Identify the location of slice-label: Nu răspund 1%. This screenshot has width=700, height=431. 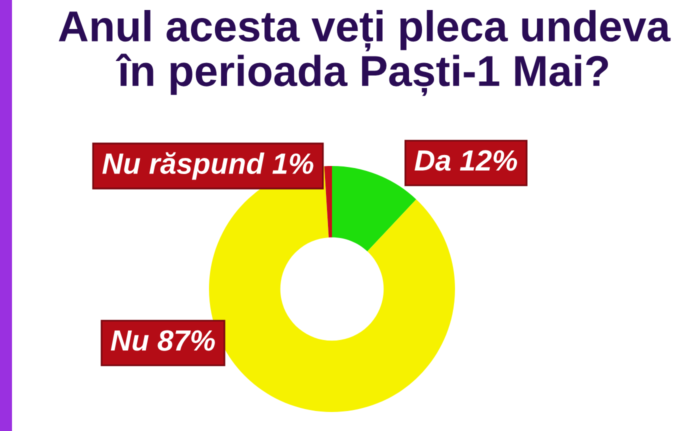
(208, 166).